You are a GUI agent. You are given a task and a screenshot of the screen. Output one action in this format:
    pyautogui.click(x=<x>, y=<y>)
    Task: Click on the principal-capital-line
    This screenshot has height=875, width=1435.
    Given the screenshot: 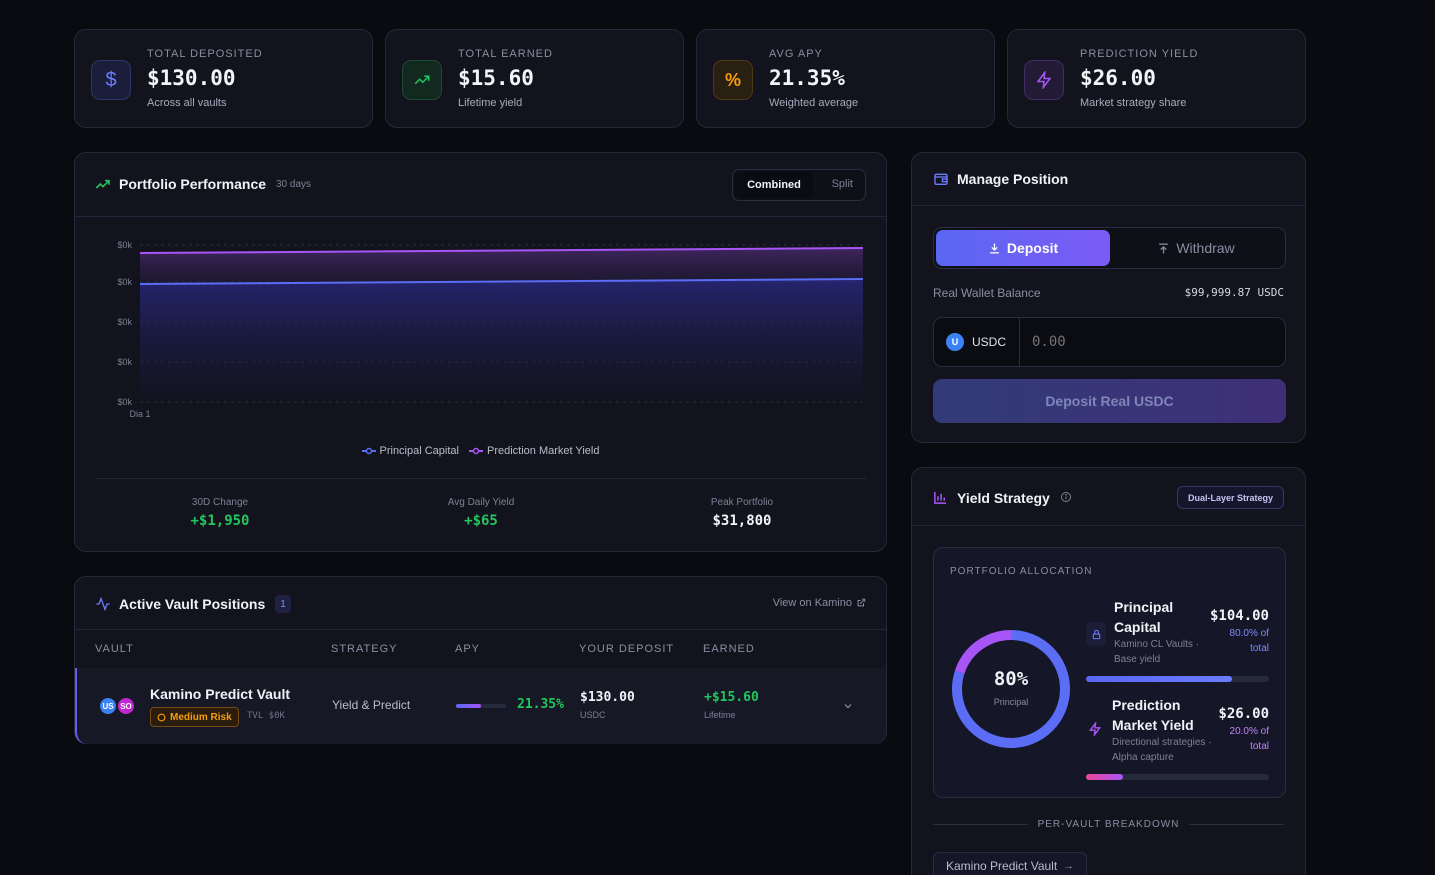 What is the action you would take?
    pyautogui.click(x=501, y=281)
    